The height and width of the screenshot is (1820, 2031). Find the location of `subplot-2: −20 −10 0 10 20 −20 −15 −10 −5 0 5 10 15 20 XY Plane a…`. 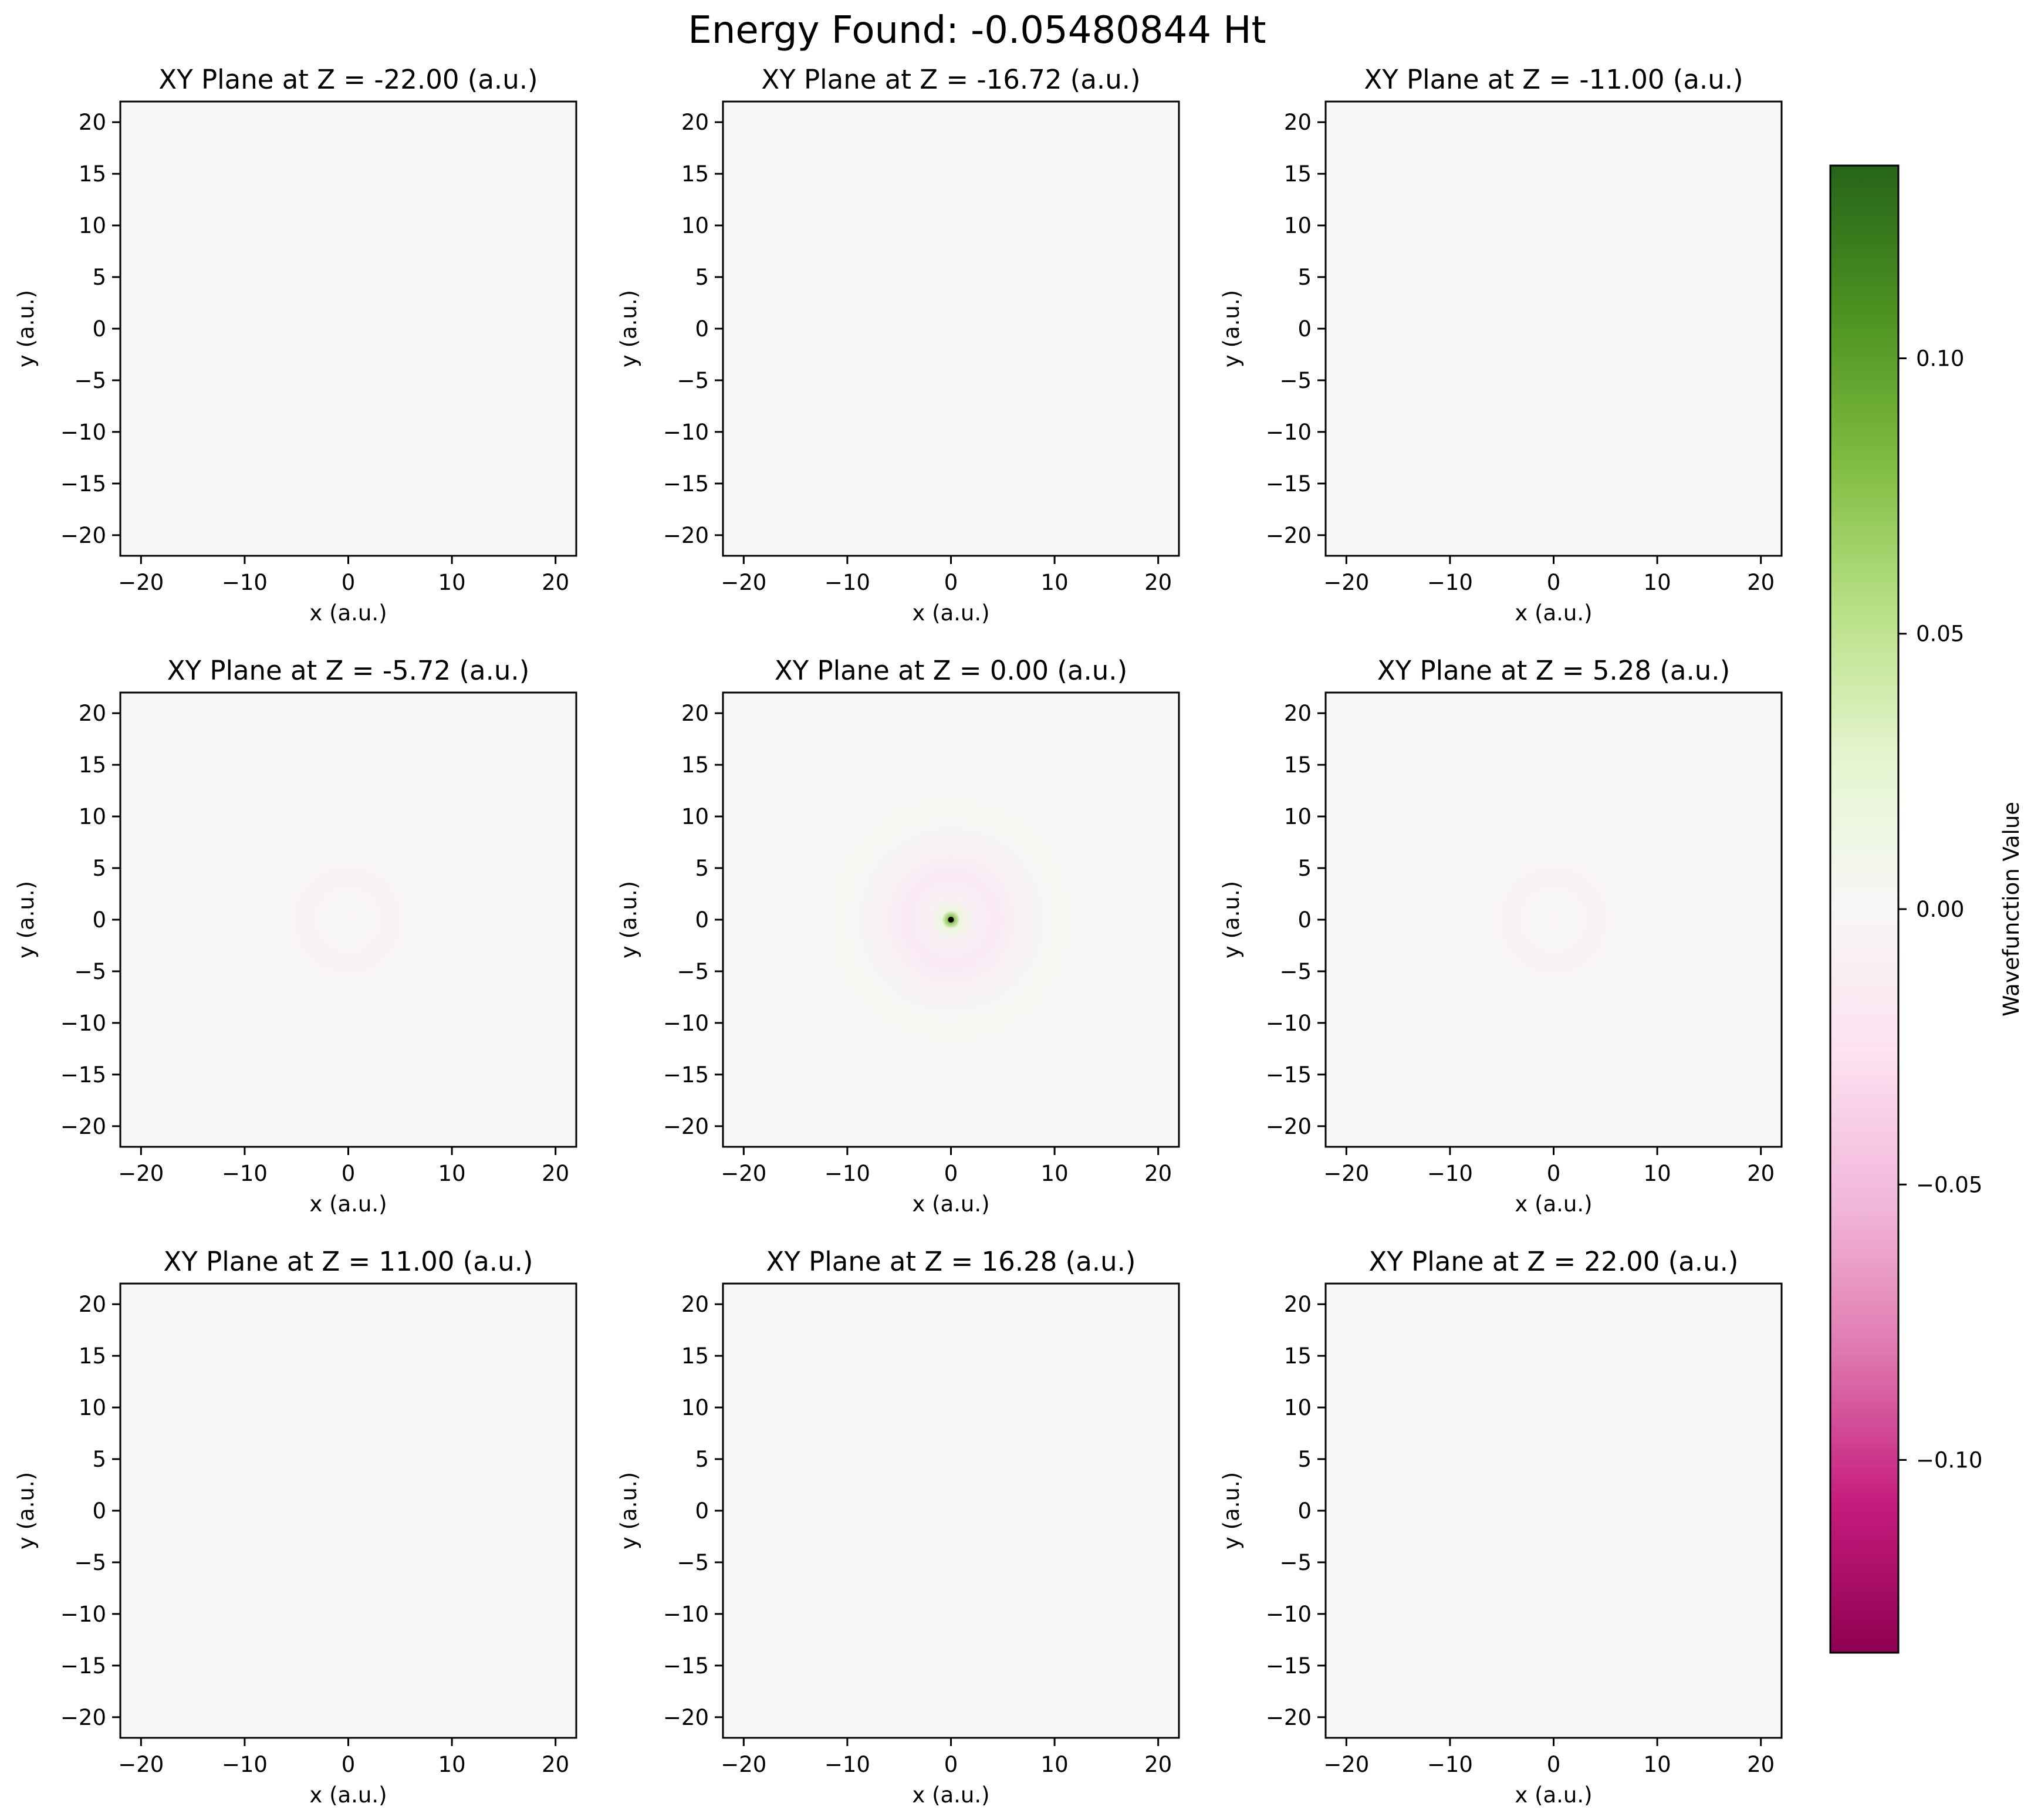

subplot-2: −20 −10 0 10 20 −20 −15 −10 −5 0 5 10 15 20 XY Plane a… is located at coordinates (898, 345).